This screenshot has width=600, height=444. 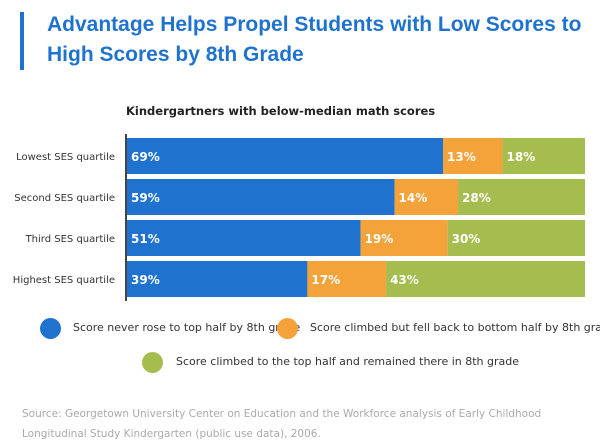 What do you see at coordinates (70, 239) in the screenshot?
I see `category-label: Third SES quartile` at bounding box center [70, 239].